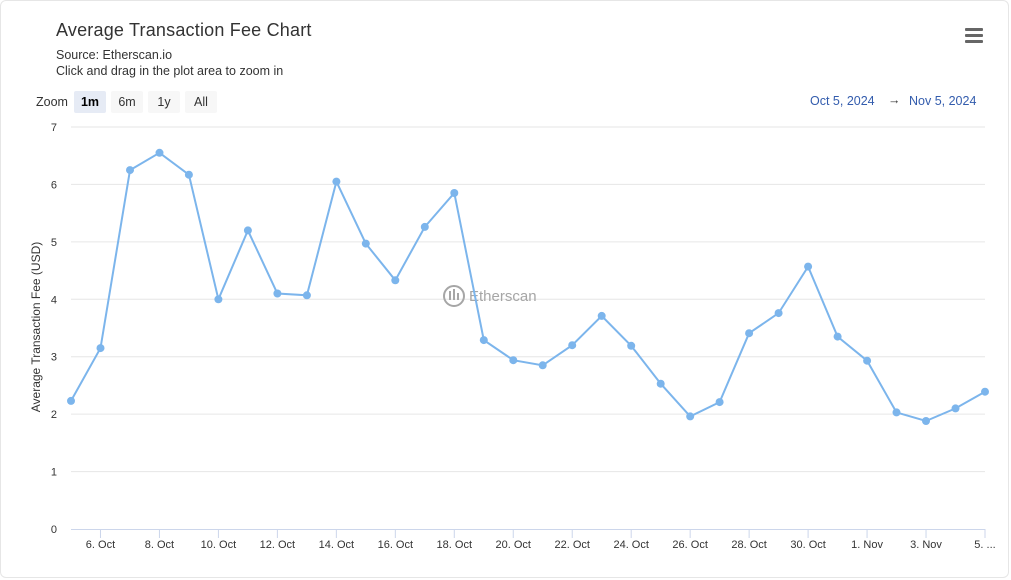  I want to click on range-to-input: Nov 5, 2024, so click(943, 101).